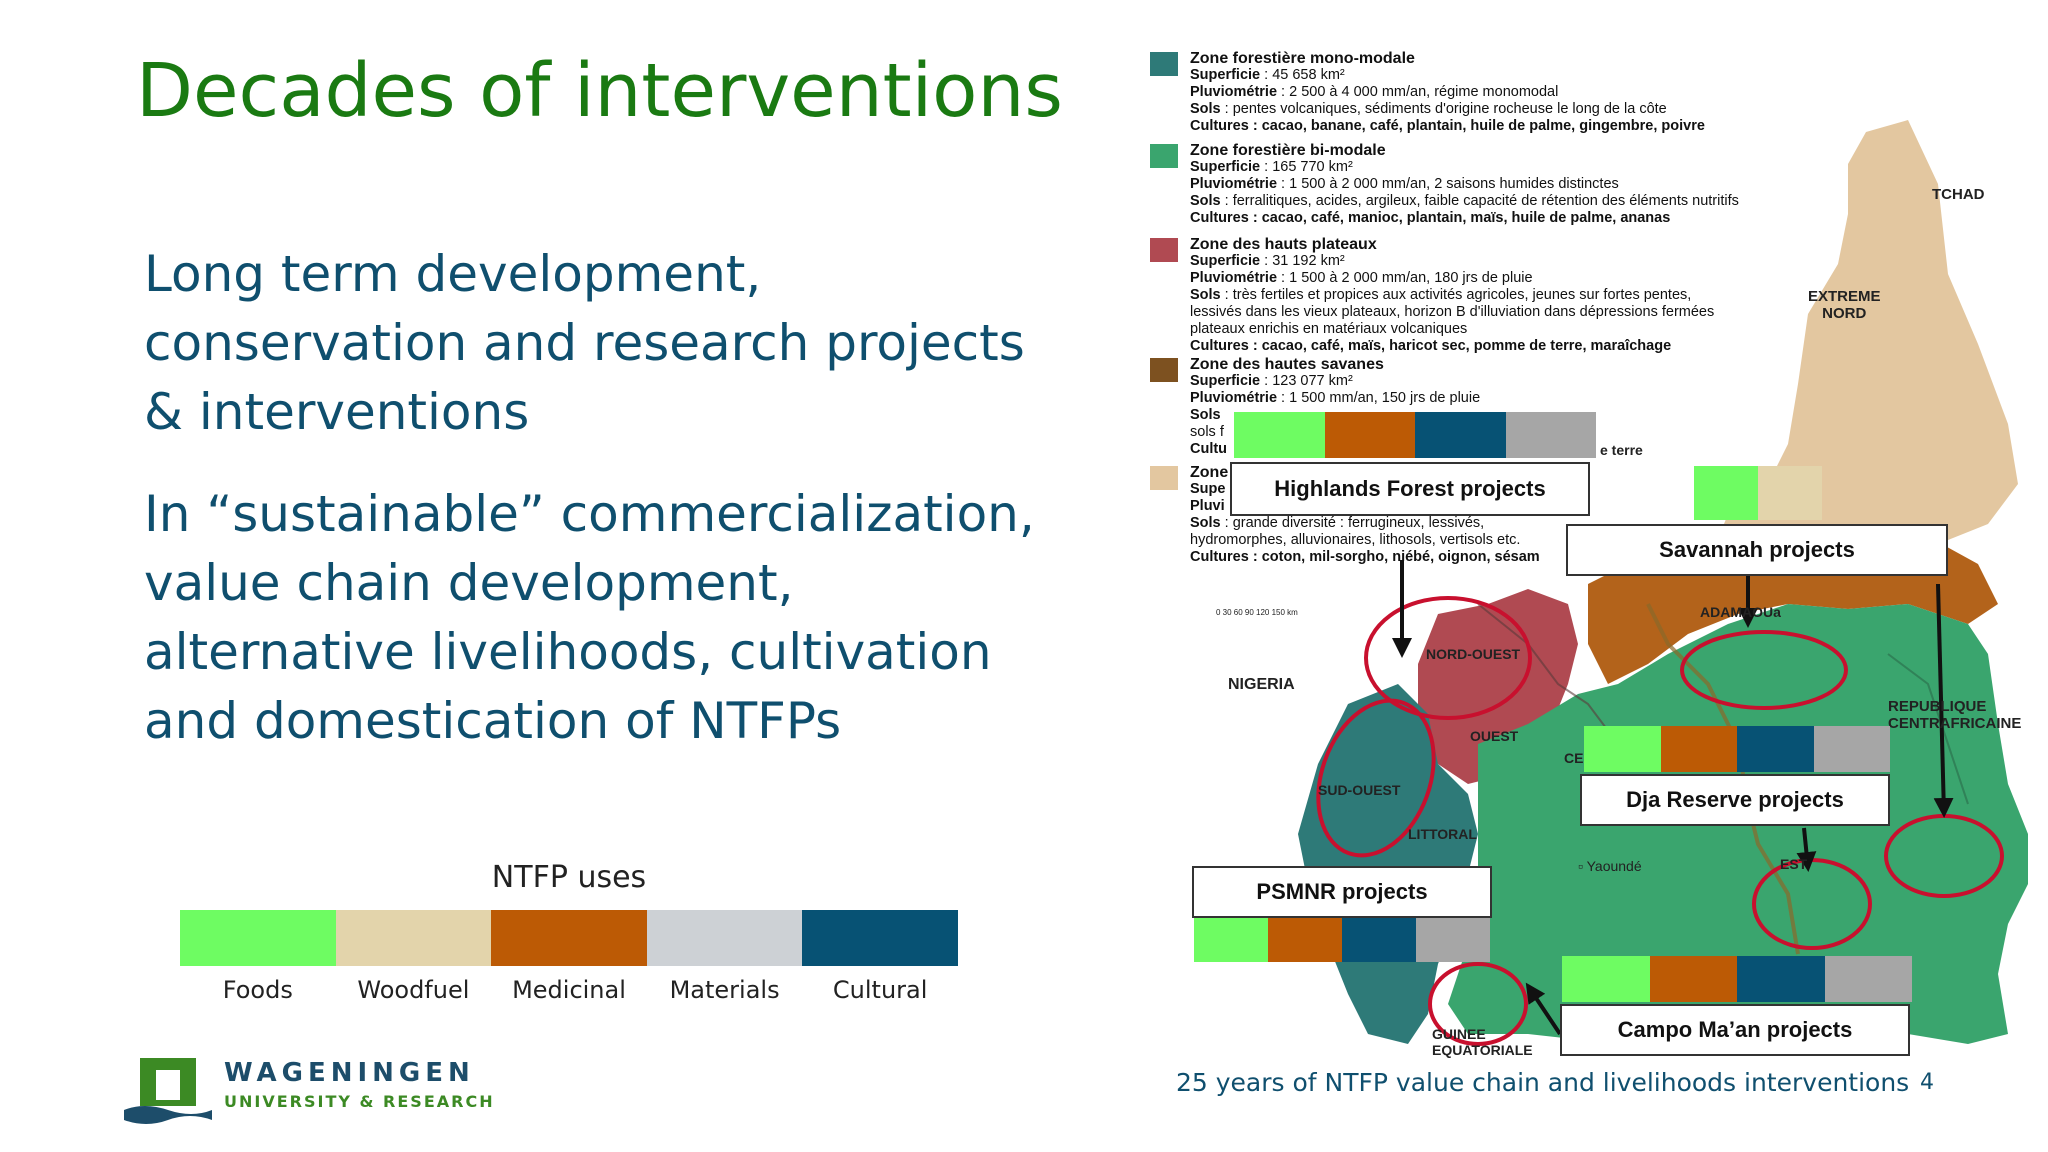  Describe the element at coordinates (1302, 58) in the screenshot. I see `zone-title: Zone forestière mono-modale` at that location.